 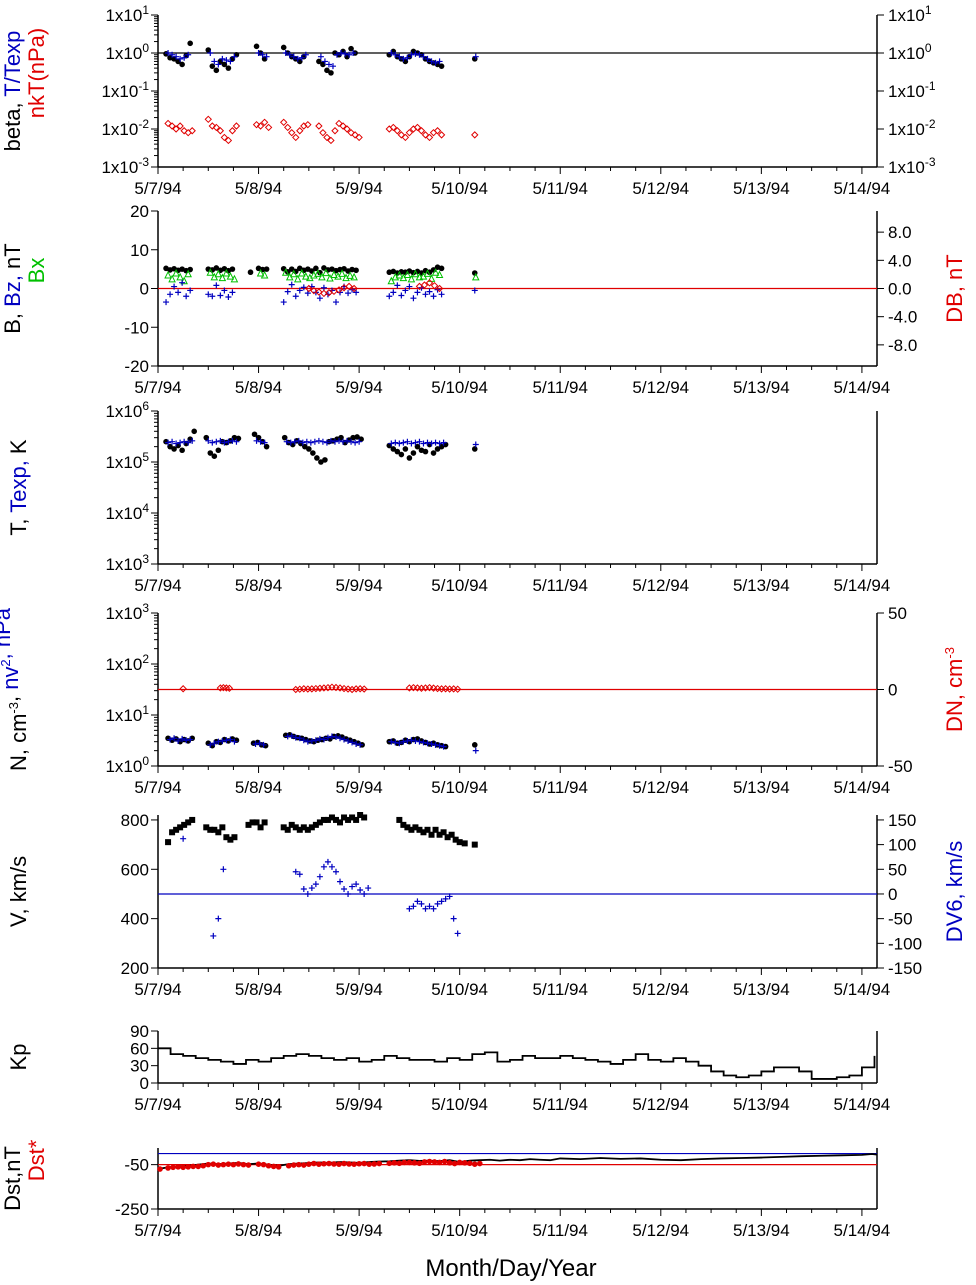 What do you see at coordinates (517, 1063) in the screenshot?
I see `series-line` at bounding box center [517, 1063].